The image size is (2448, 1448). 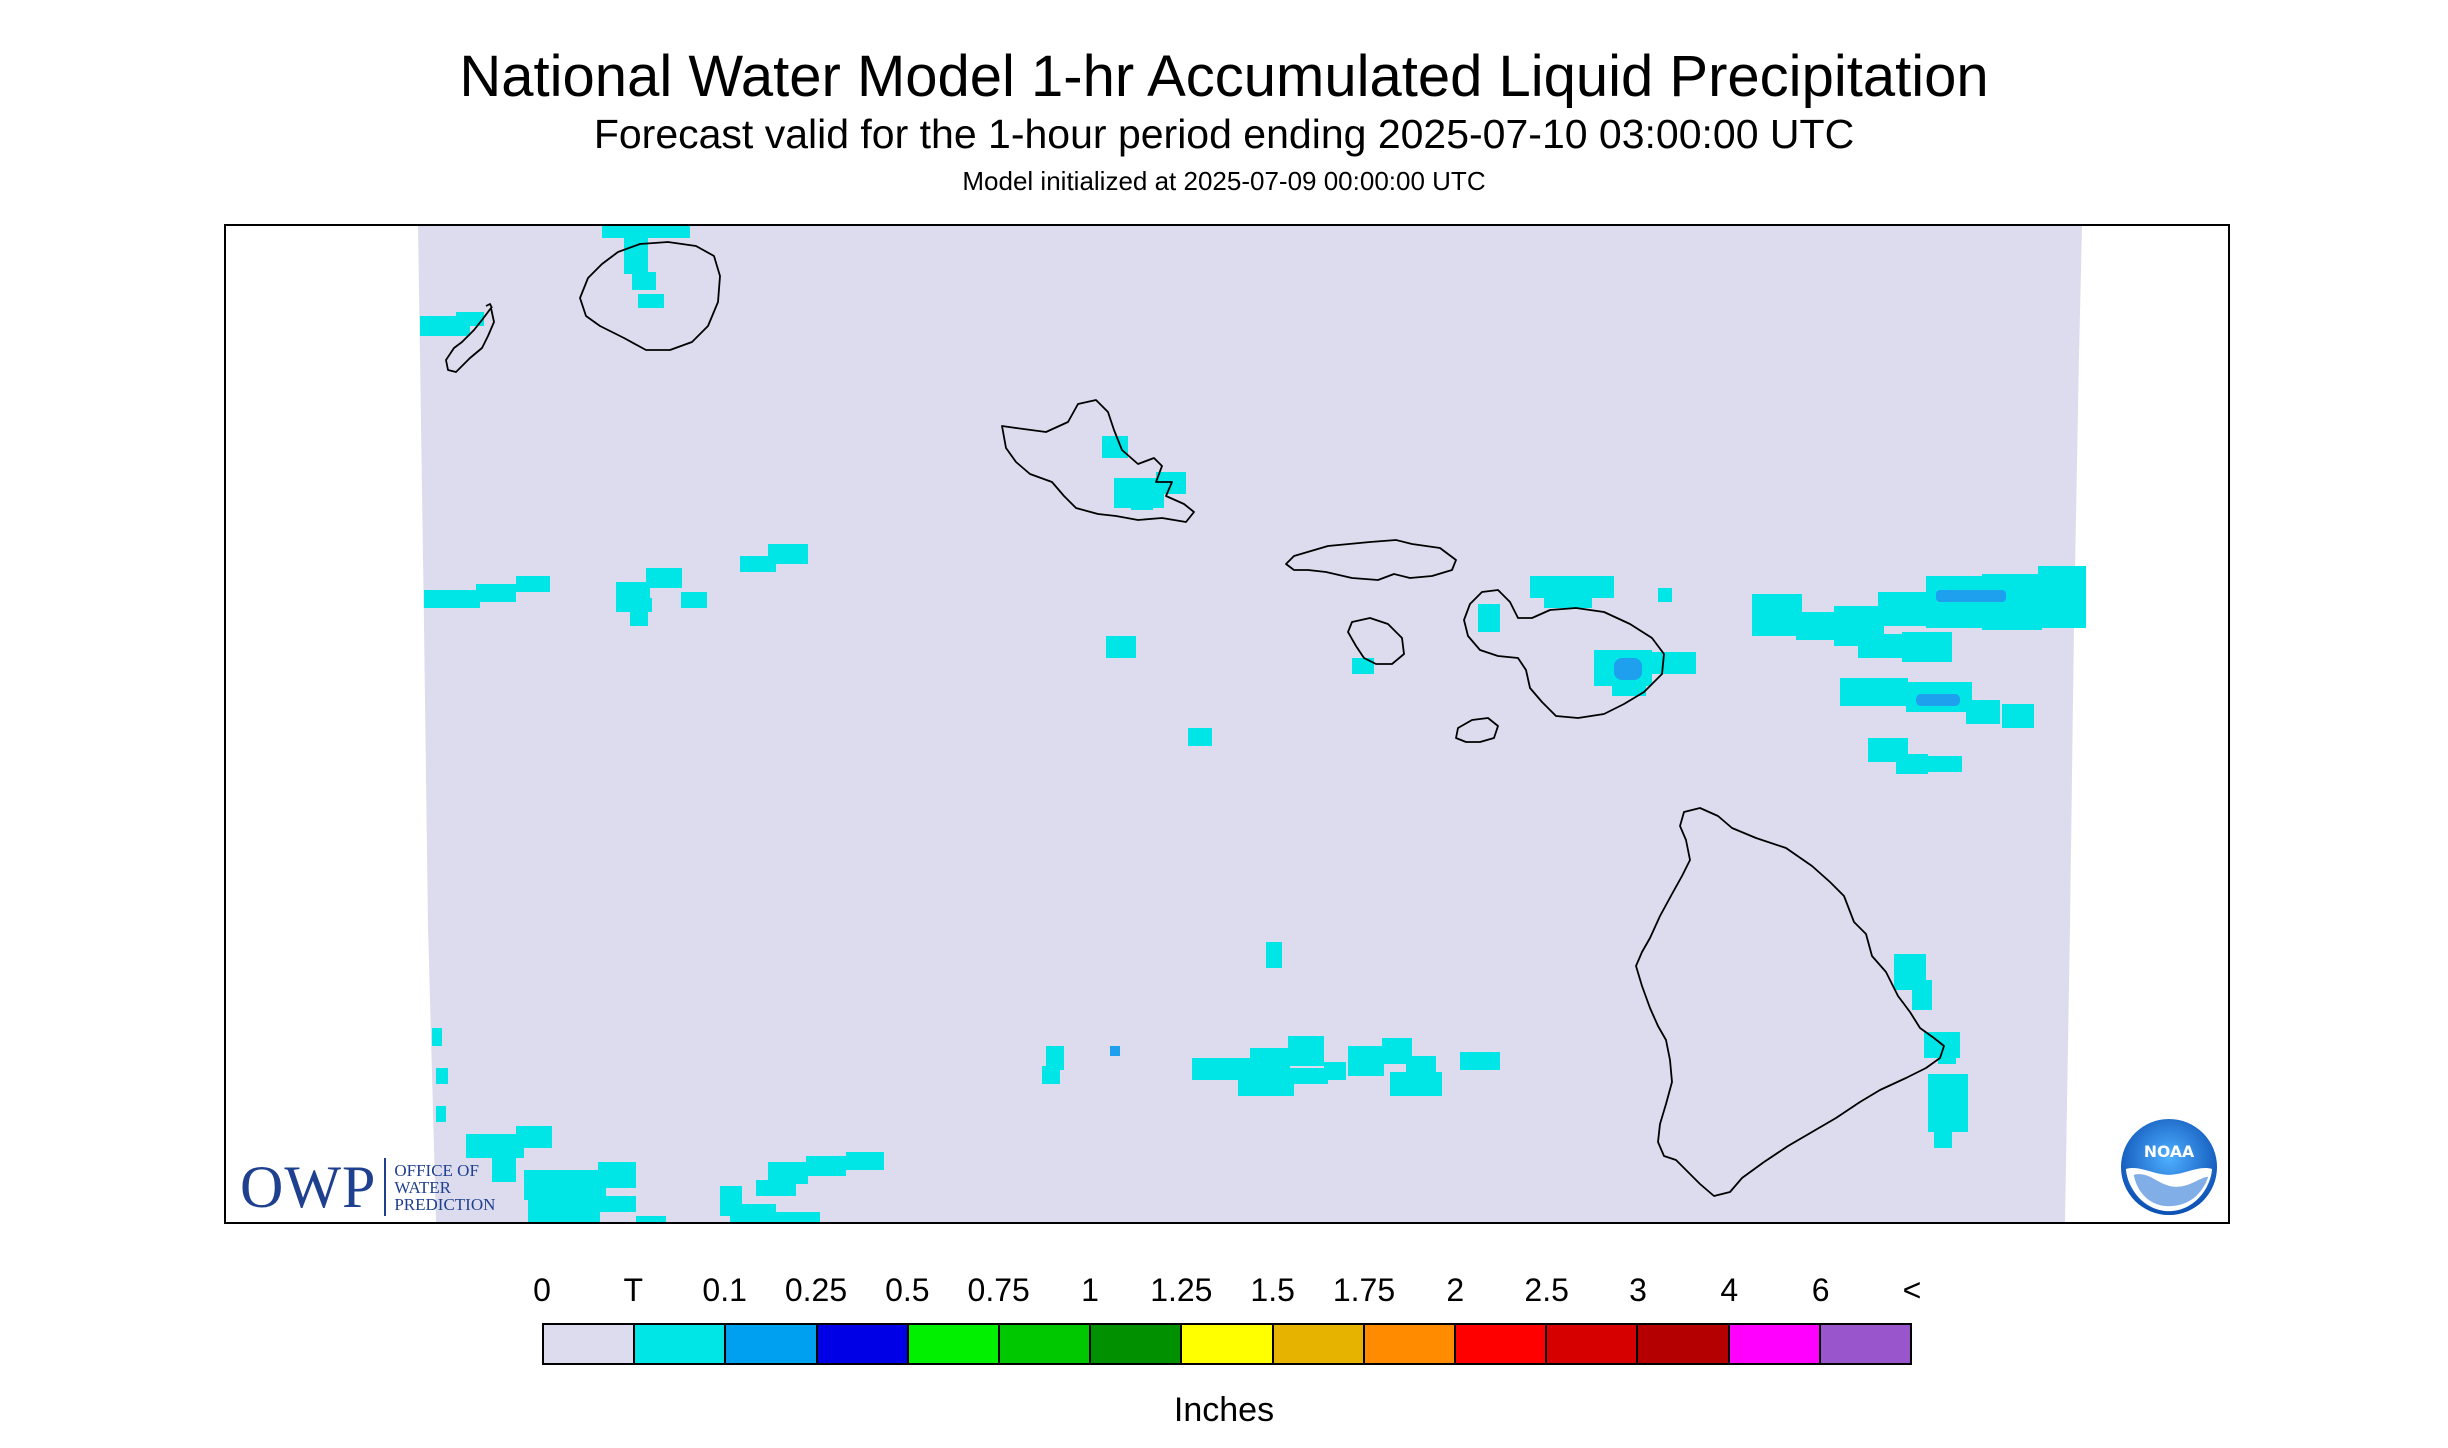 What do you see at coordinates (1371, 560) in the screenshot?
I see `island-molokai` at bounding box center [1371, 560].